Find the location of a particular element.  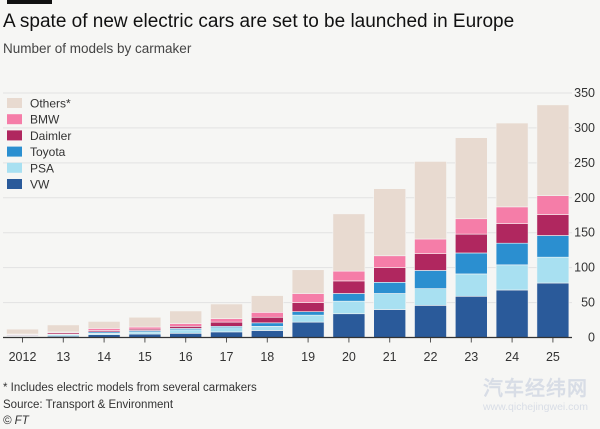

y-tick-label: 300 is located at coordinates (584, 128).